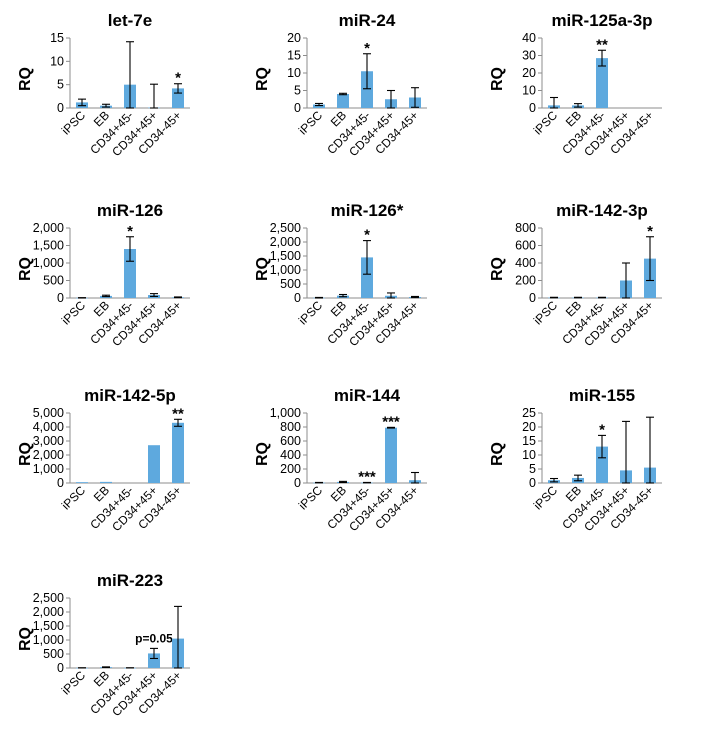 The image size is (714, 738). What do you see at coordinates (130, 395) in the screenshot?
I see `panel-title: miR-142-5p` at bounding box center [130, 395].